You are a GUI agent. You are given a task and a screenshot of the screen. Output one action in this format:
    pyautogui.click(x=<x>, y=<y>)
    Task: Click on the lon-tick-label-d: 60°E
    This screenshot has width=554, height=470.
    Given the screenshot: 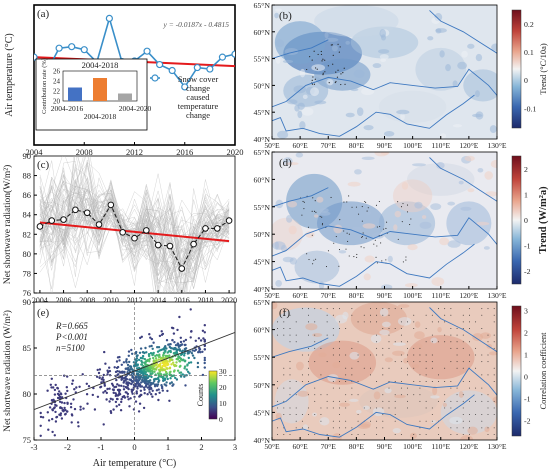 What is the action you would take?
    pyautogui.click(x=300, y=295)
    